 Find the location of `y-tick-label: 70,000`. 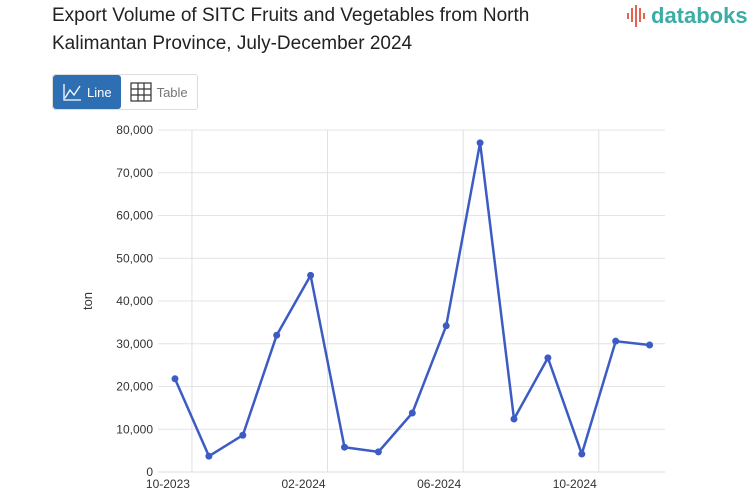

y-tick-label: 70,000 is located at coordinates (134, 173).